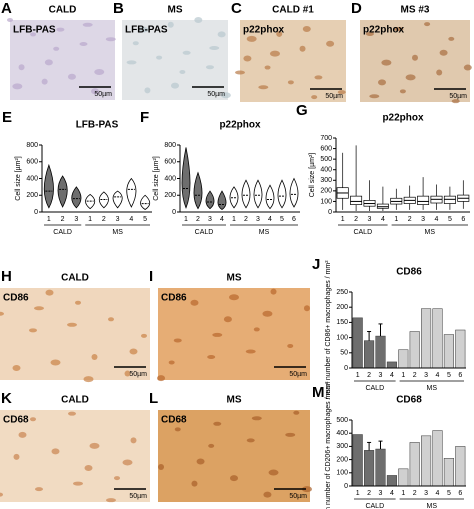 The image size is (474, 509). What do you see at coordinates (415, 10) in the screenshot?
I see `panel-title: MS #3` at bounding box center [415, 10].